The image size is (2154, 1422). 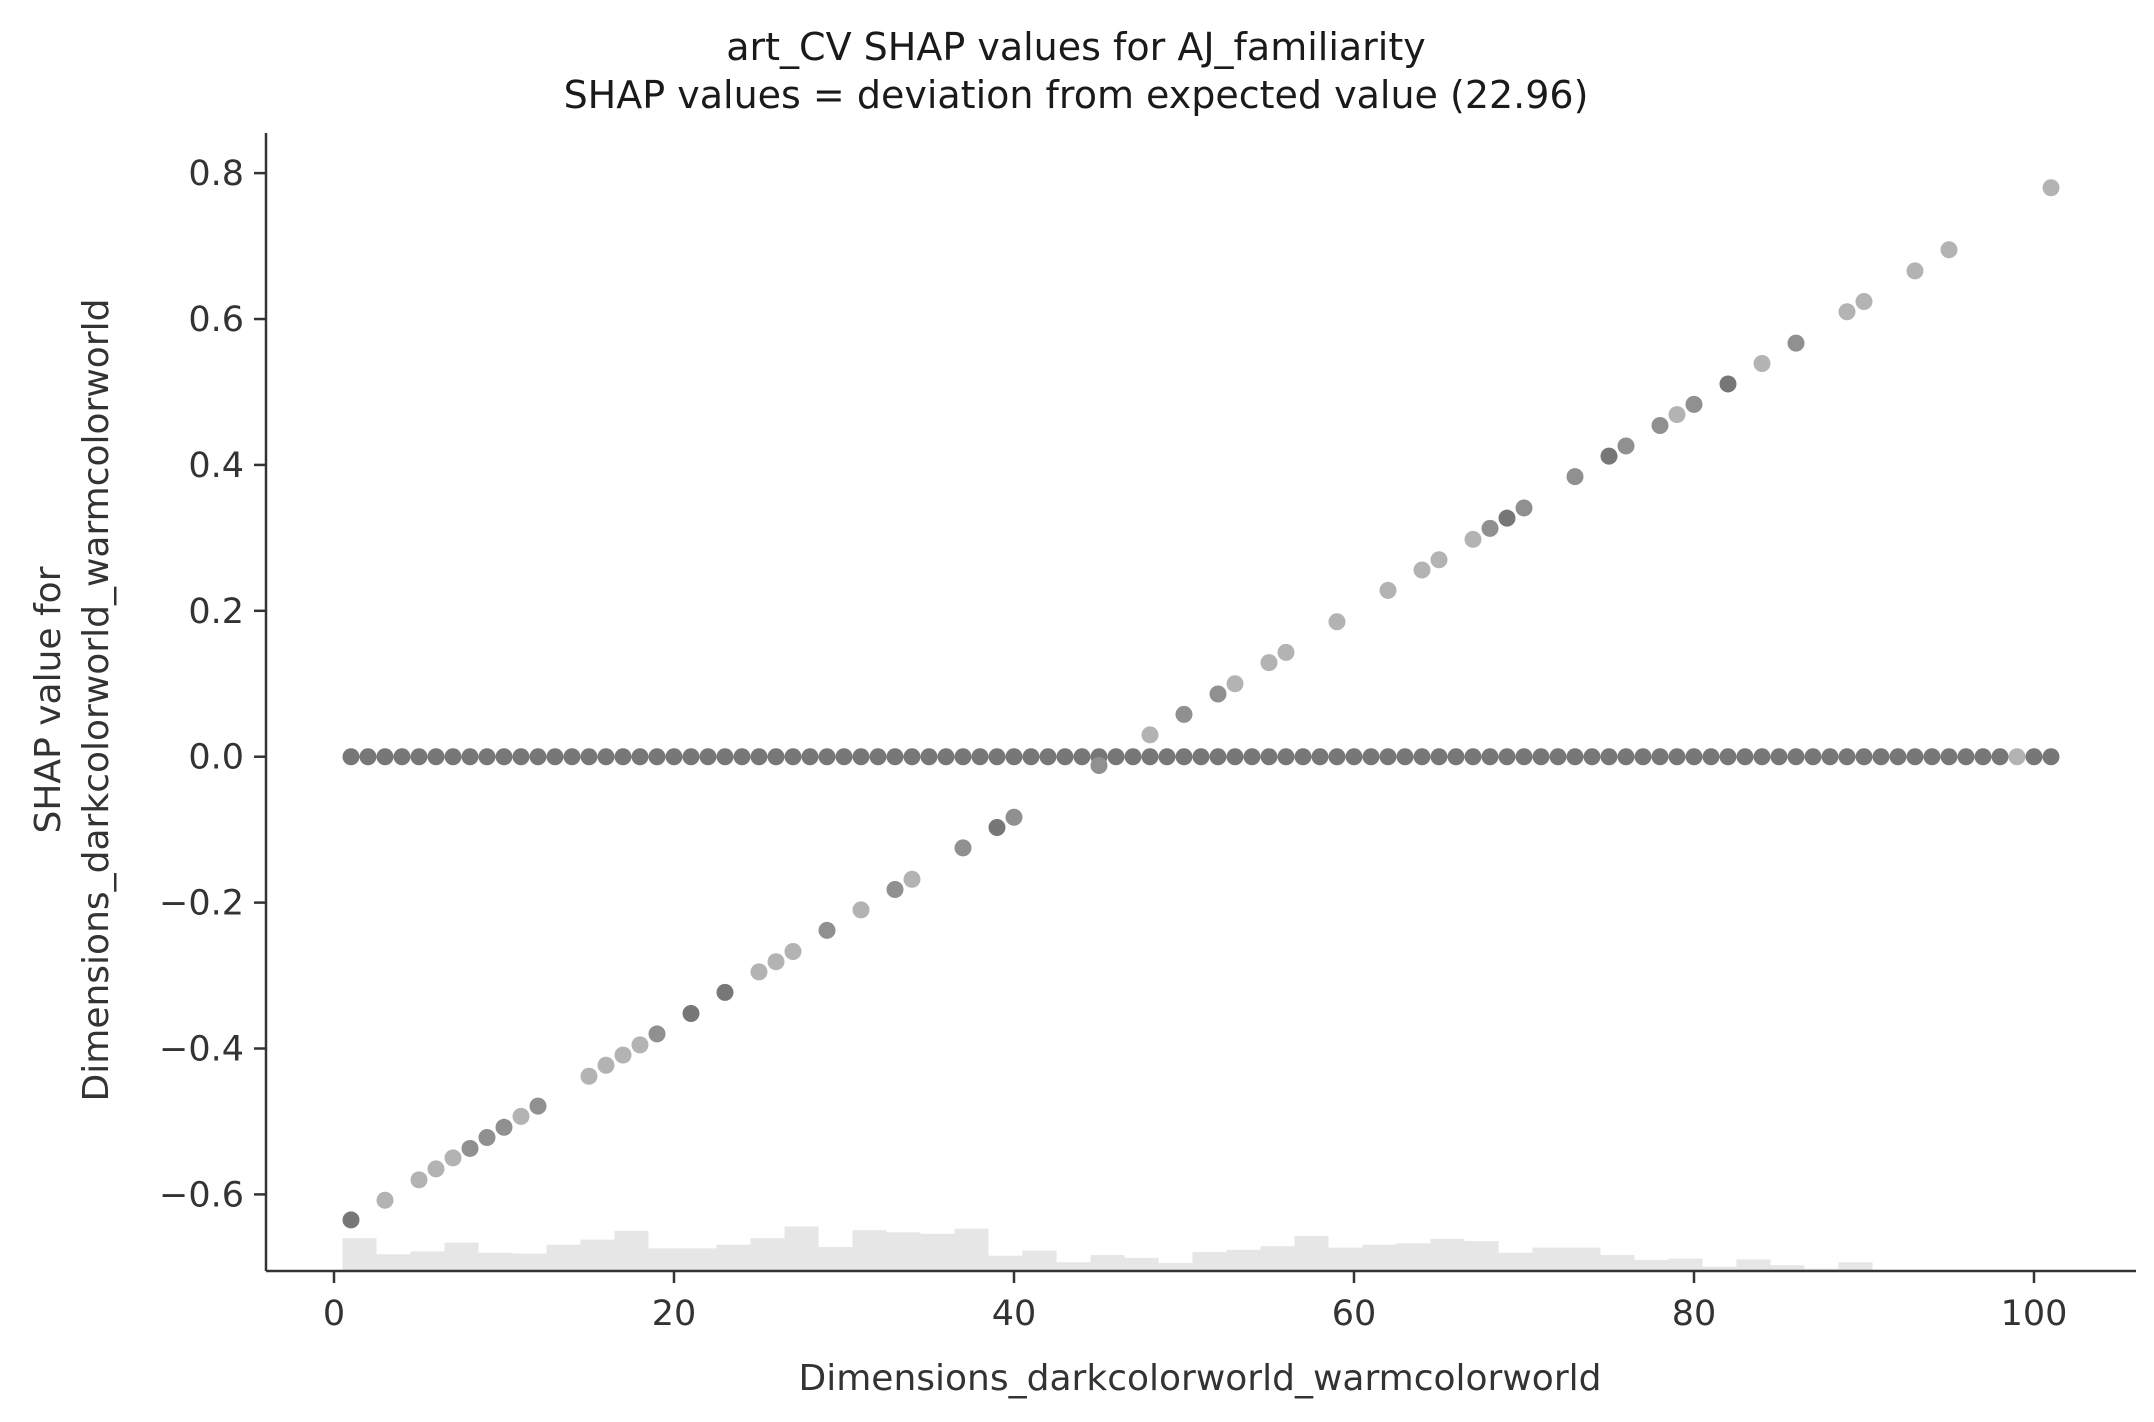 I want to click on x-tick-label: 100, so click(x=2034, y=1314).